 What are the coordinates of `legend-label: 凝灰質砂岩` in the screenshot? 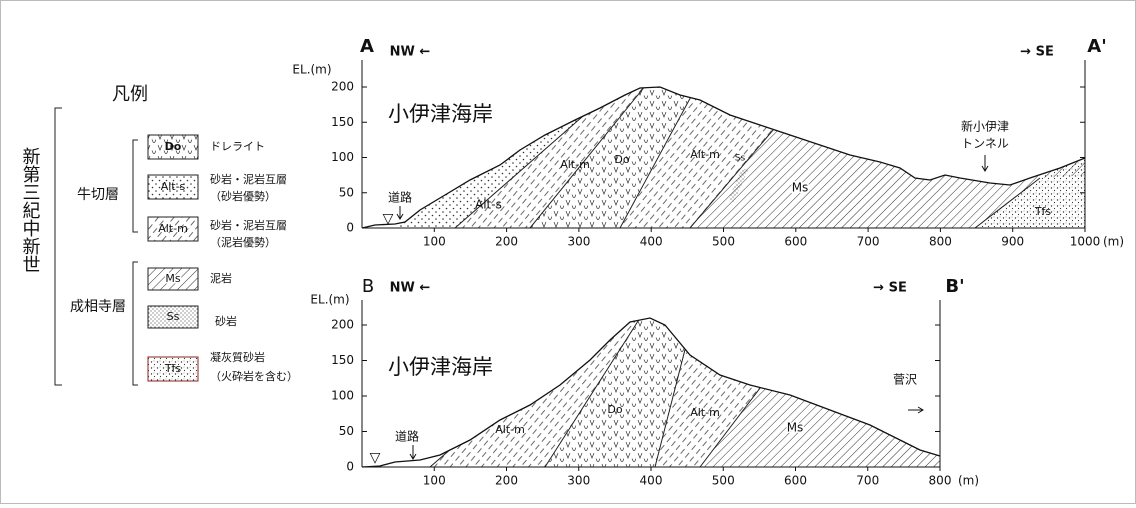 It's located at (237, 357).